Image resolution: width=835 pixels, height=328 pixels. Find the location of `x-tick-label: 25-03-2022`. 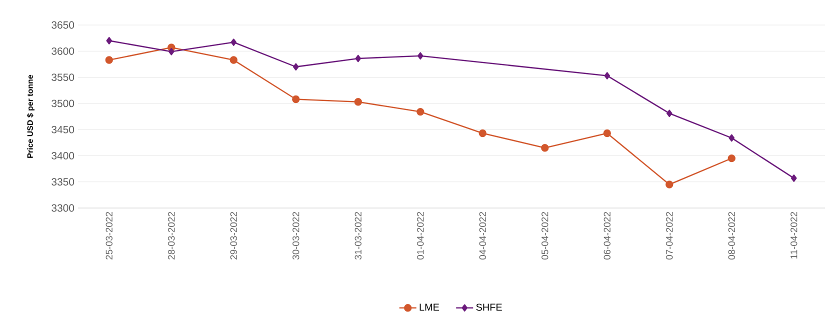

x-tick-label: 25-03-2022 is located at coordinates (109, 236).